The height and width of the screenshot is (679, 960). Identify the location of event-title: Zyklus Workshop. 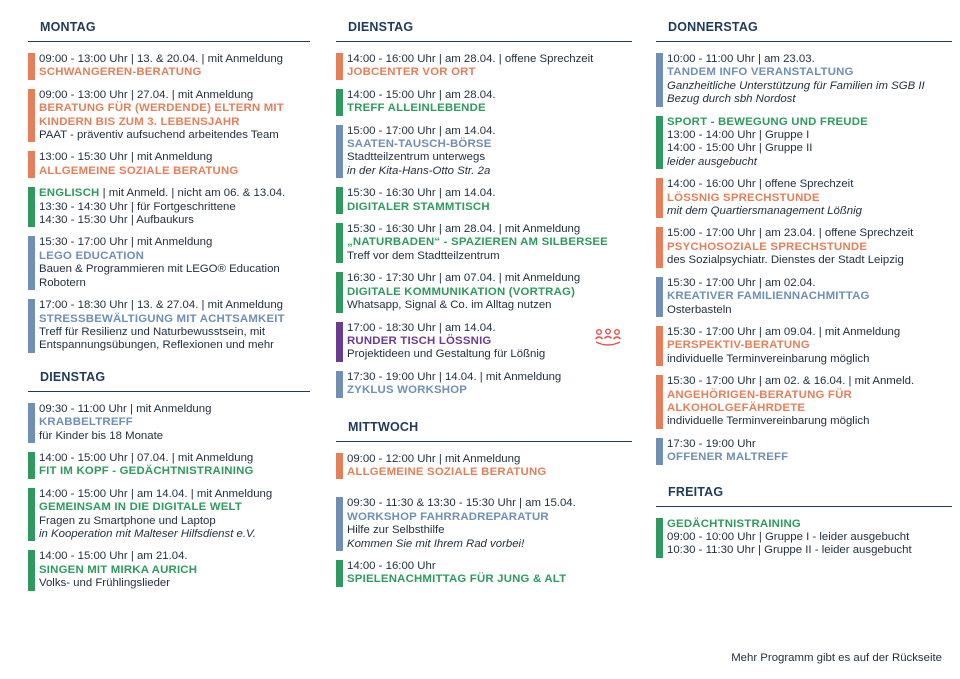
(407, 390).